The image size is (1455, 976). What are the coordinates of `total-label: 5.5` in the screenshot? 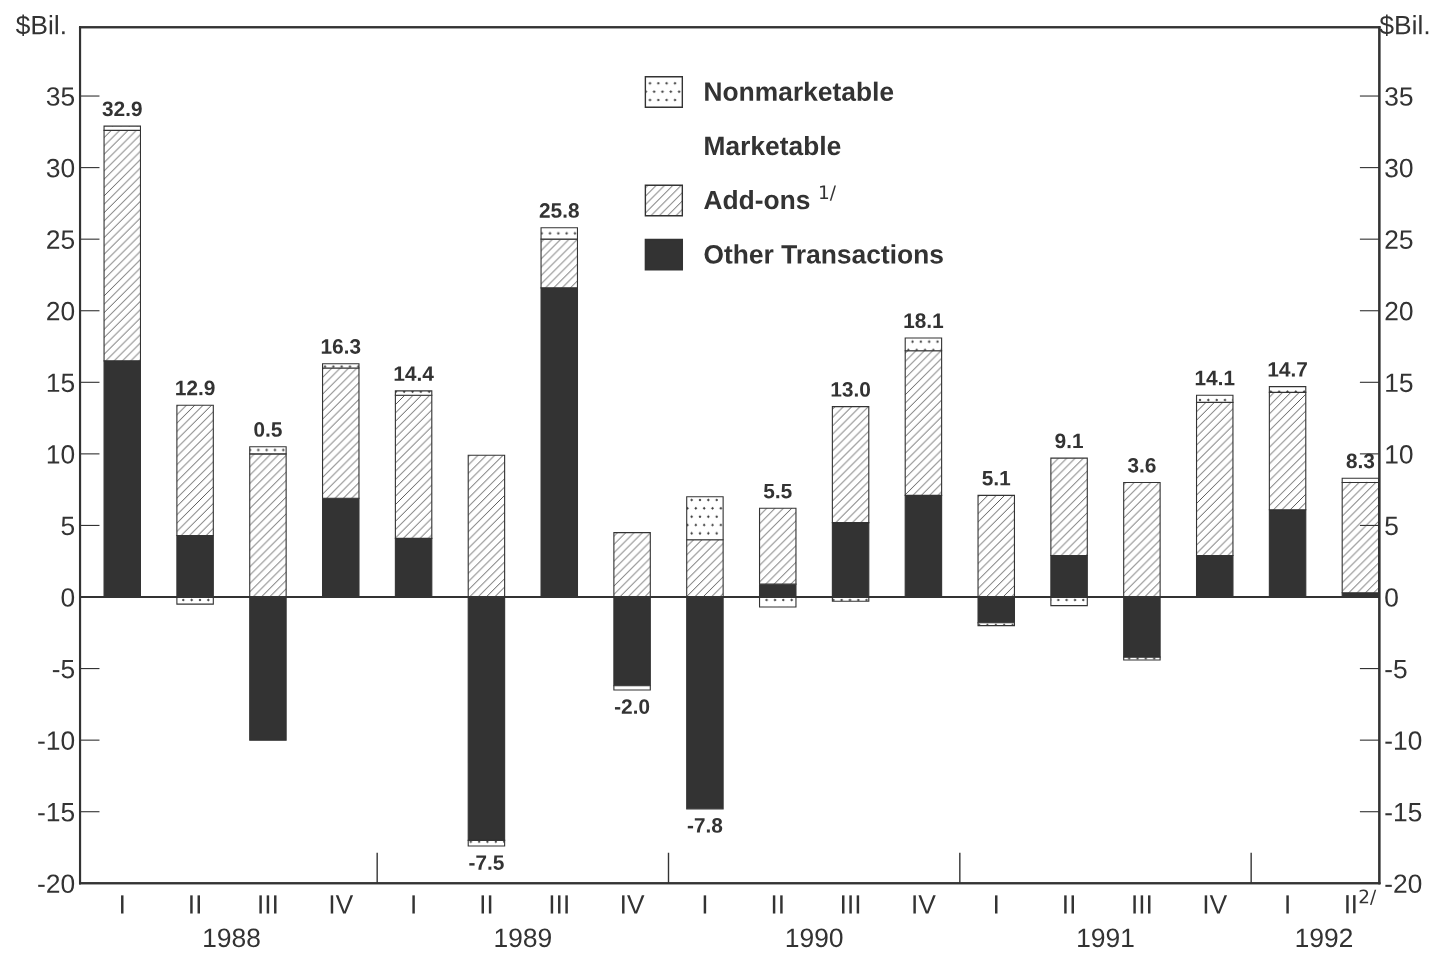 It's located at (777, 491).